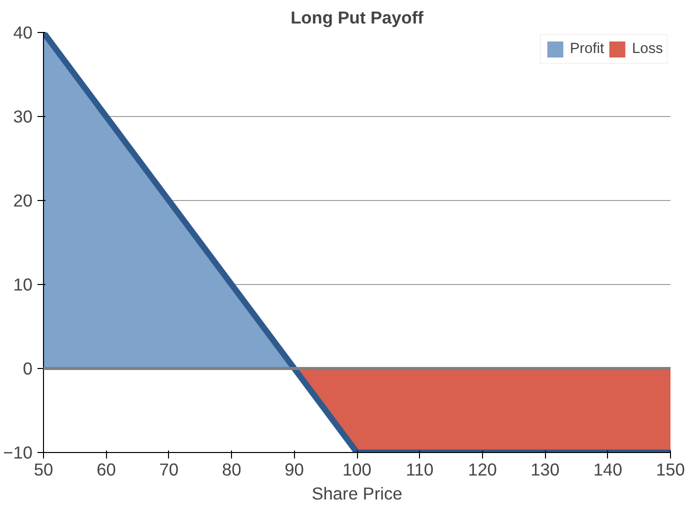  What do you see at coordinates (23, 284) in the screenshot?
I see `y-tick-label: 10` at bounding box center [23, 284].